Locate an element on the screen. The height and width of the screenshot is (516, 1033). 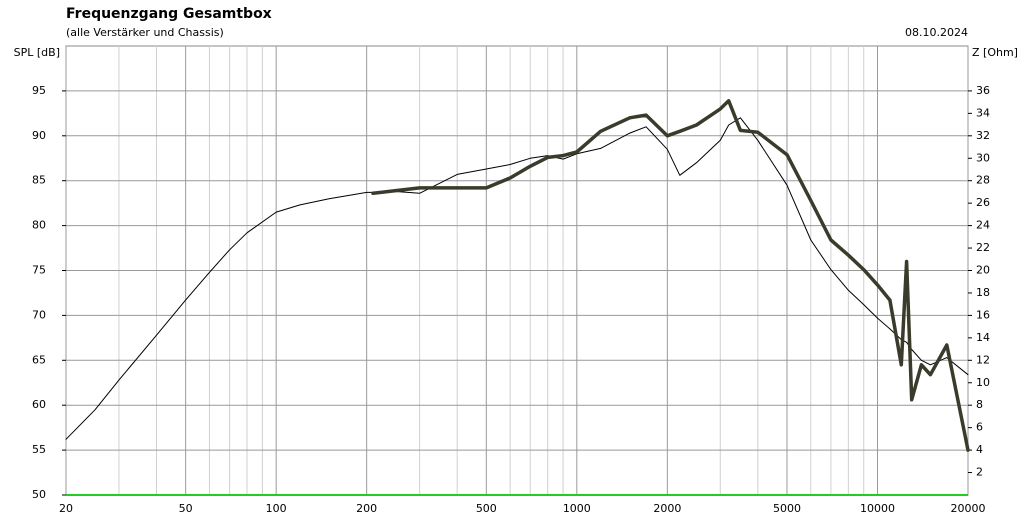
y2-tick-label: 36 is located at coordinates (983, 90).